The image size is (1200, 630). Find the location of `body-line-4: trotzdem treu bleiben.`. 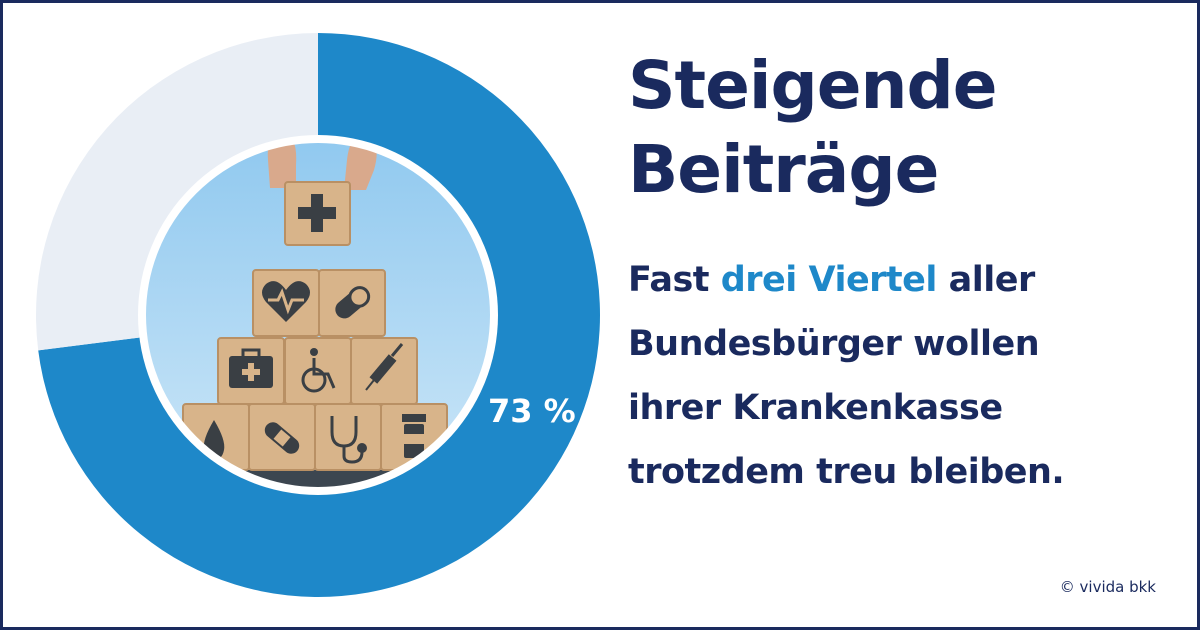

body-line-4: trotzdem treu bleiben. is located at coordinates (846, 472).